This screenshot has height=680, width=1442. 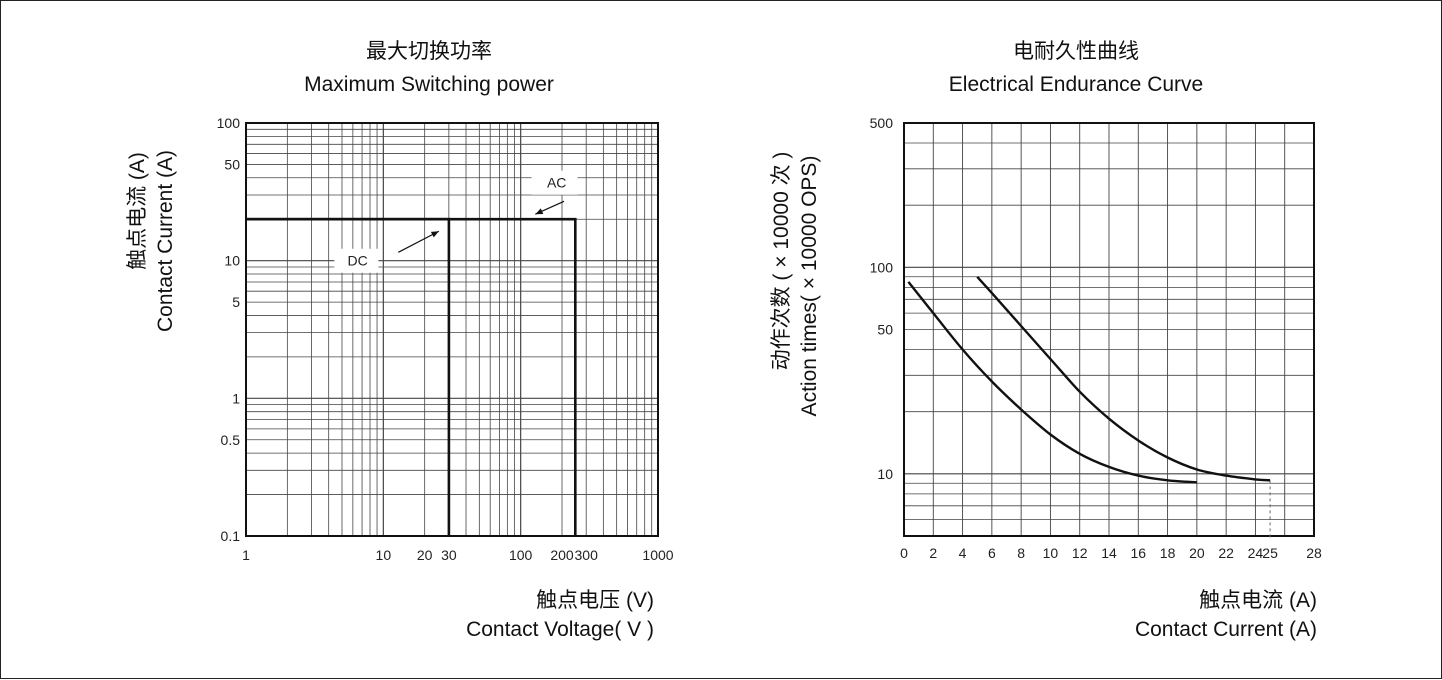 What do you see at coordinates (885, 330) in the screenshot?
I see `right-ytick-label: 50` at bounding box center [885, 330].